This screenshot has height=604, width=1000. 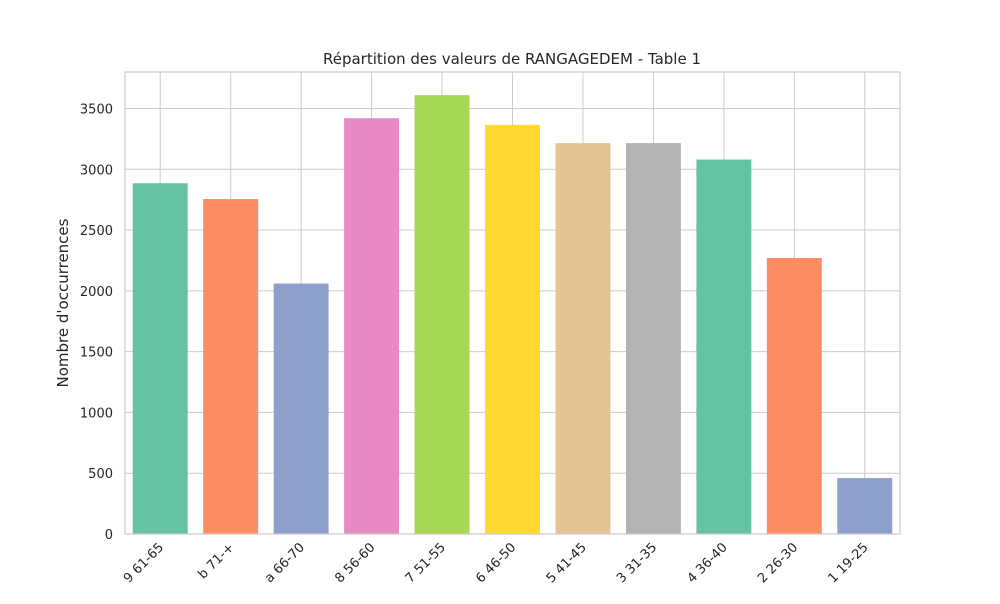 I want to click on x-tick-label: a 66-70, so click(x=285, y=563).